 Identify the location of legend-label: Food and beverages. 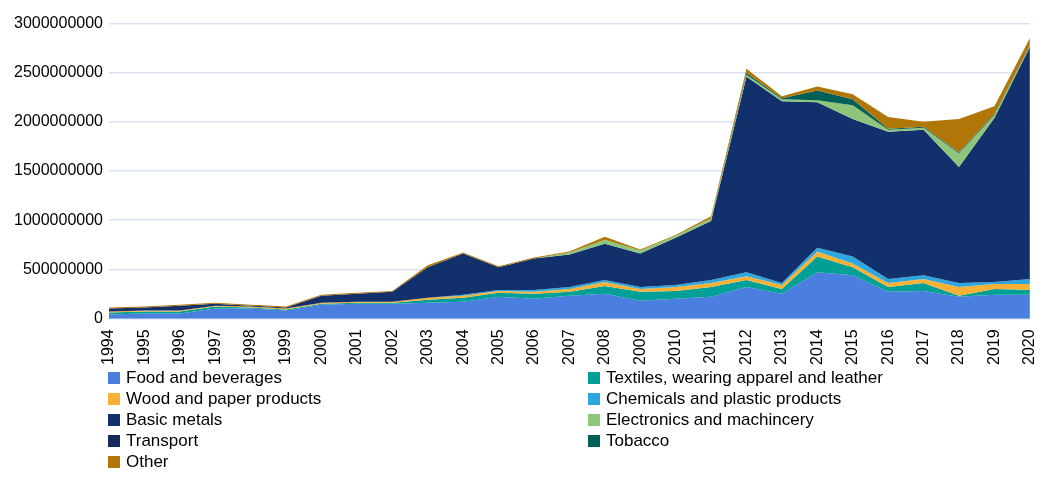
(204, 378).